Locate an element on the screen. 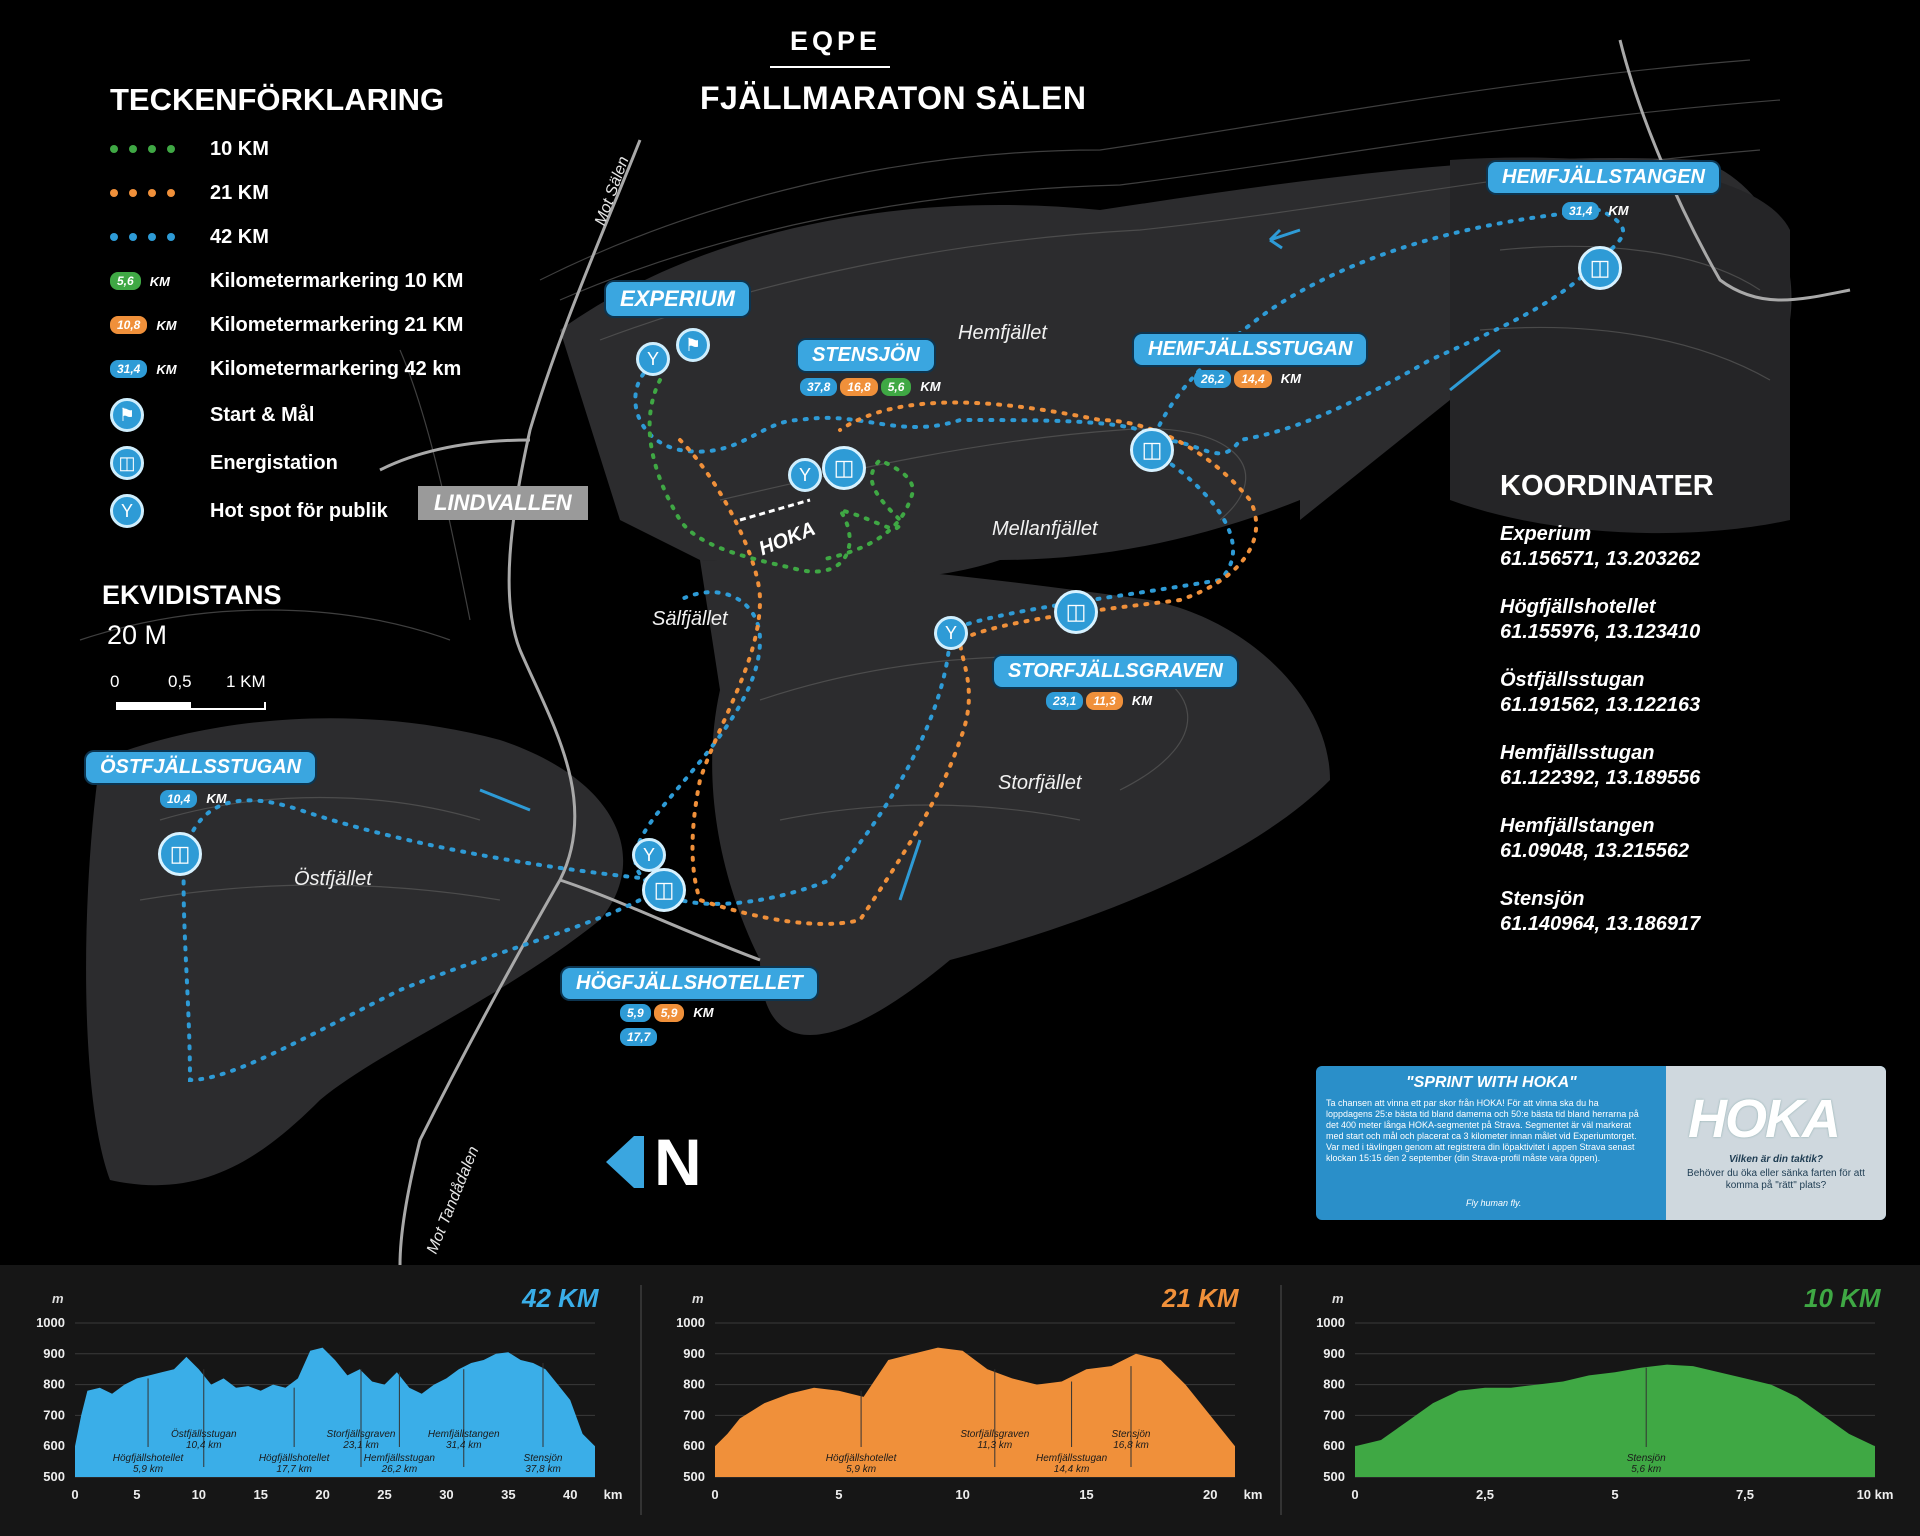 This screenshot has height=1536, width=1920. scale-label-half: 0,5 is located at coordinates (180, 681).